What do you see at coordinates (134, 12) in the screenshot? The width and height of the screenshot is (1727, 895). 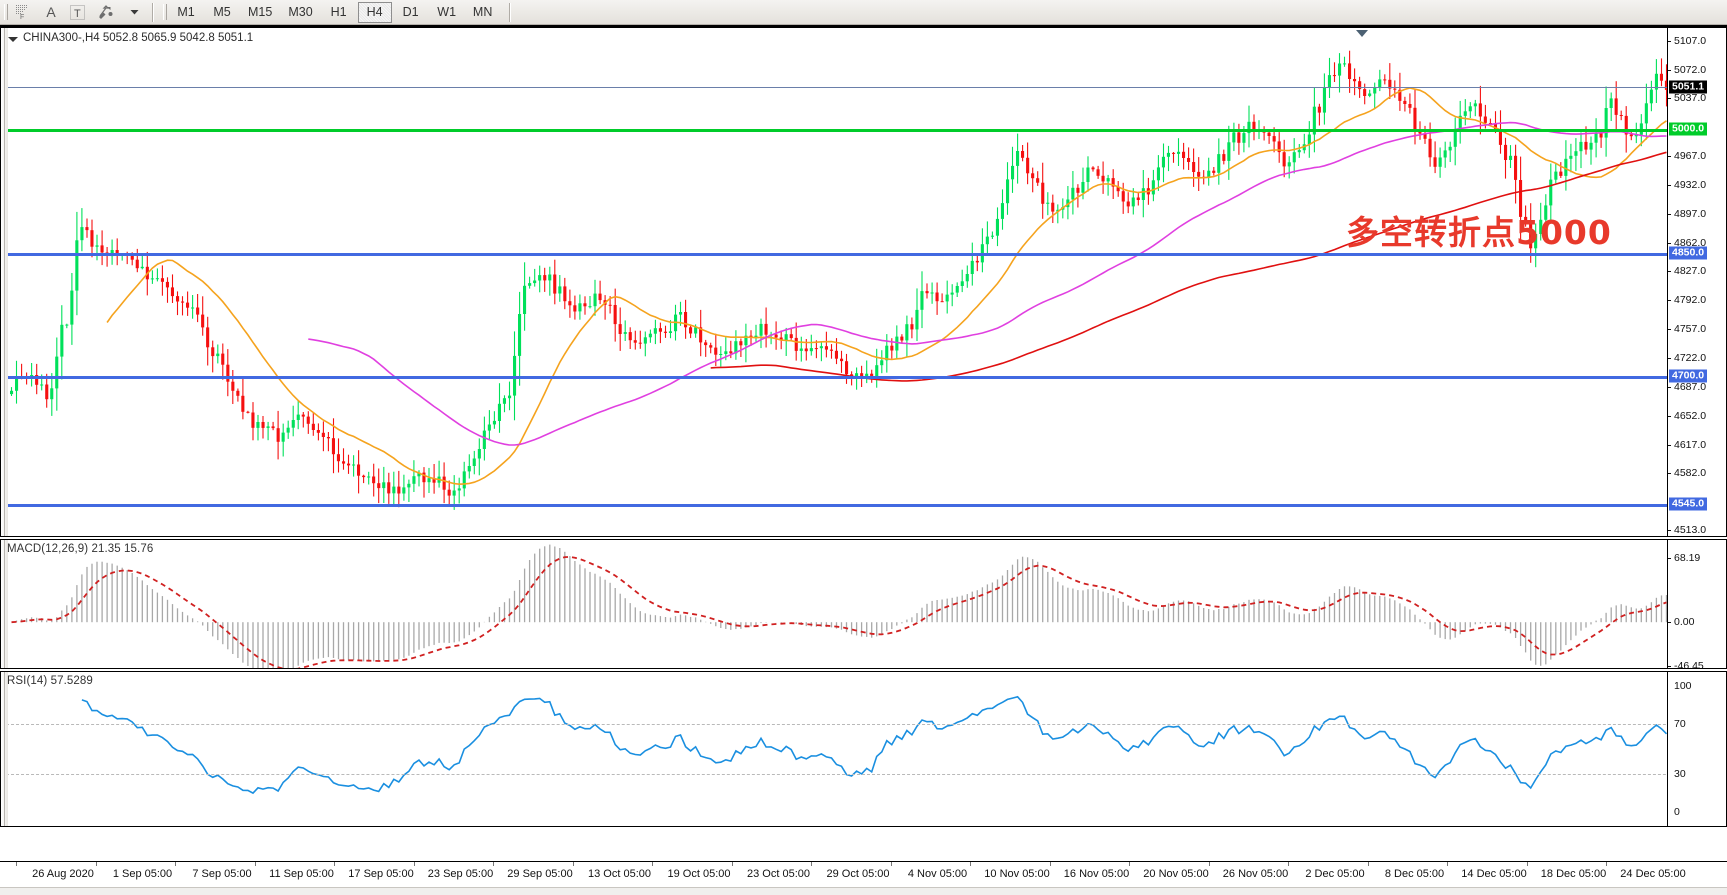 I see `objects-dropdown-arrow` at bounding box center [134, 12].